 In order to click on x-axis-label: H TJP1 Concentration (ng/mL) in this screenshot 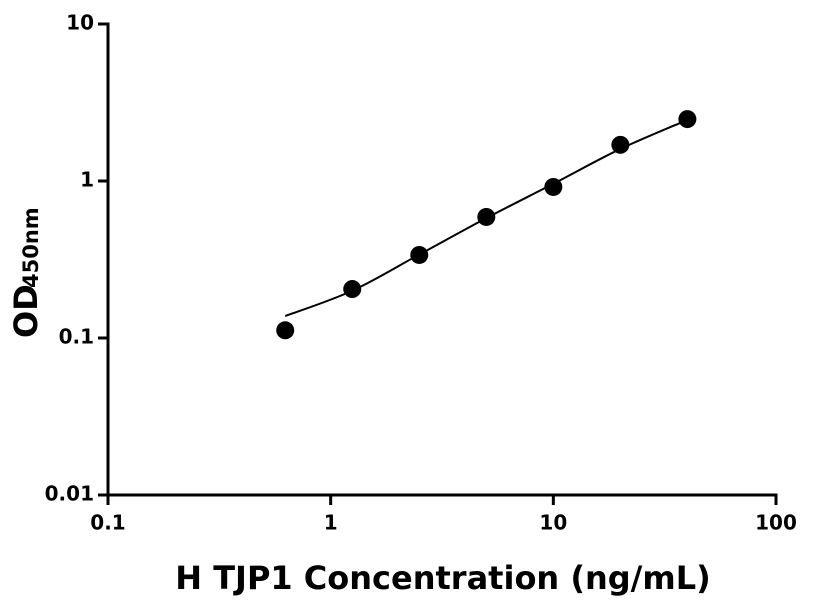, I will do `click(442, 578)`.